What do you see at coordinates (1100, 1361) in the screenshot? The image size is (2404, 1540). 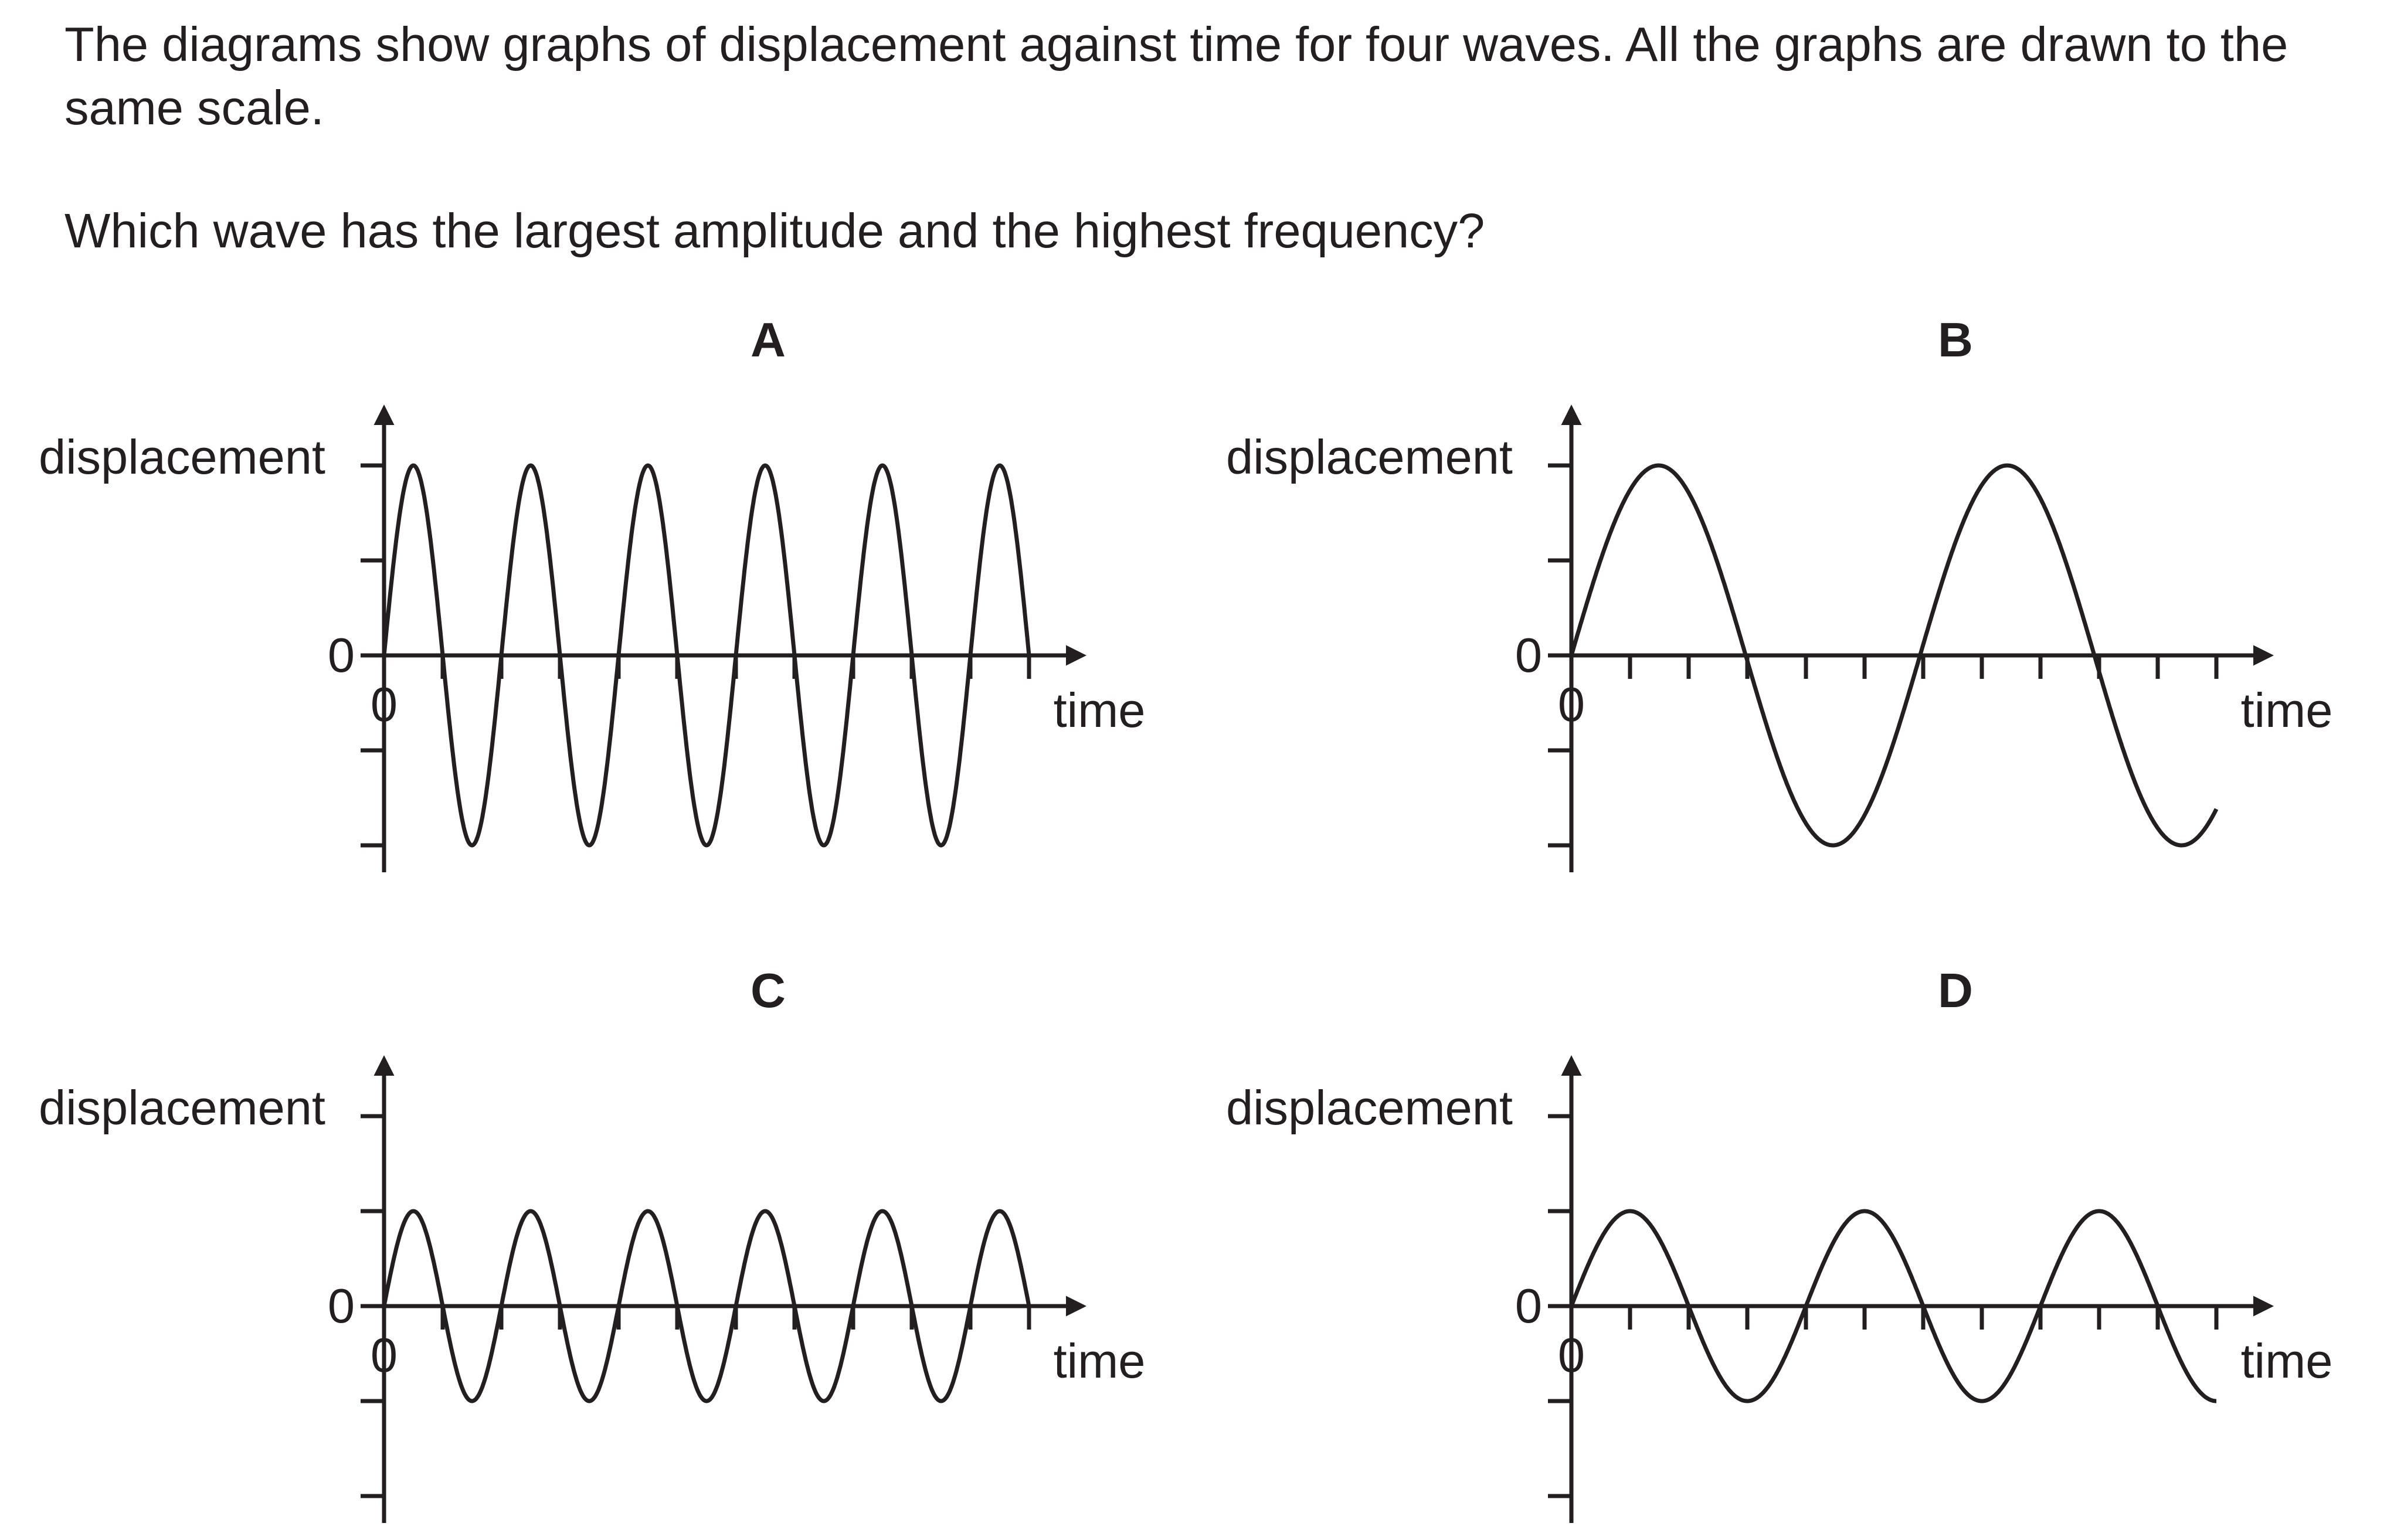 I see `graph-c-xlabel: time` at bounding box center [1100, 1361].